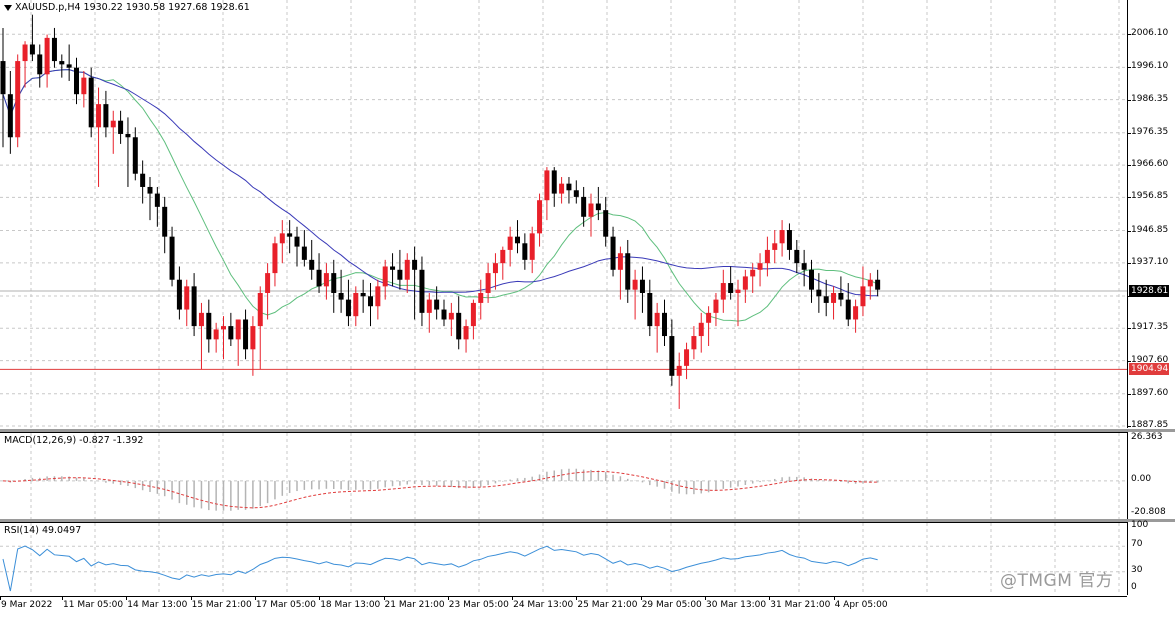  What do you see at coordinates (285, 605) in the screenshot?
I see `time-tick-label: 17 Mar 05:00` at bounding box center [285, 605].